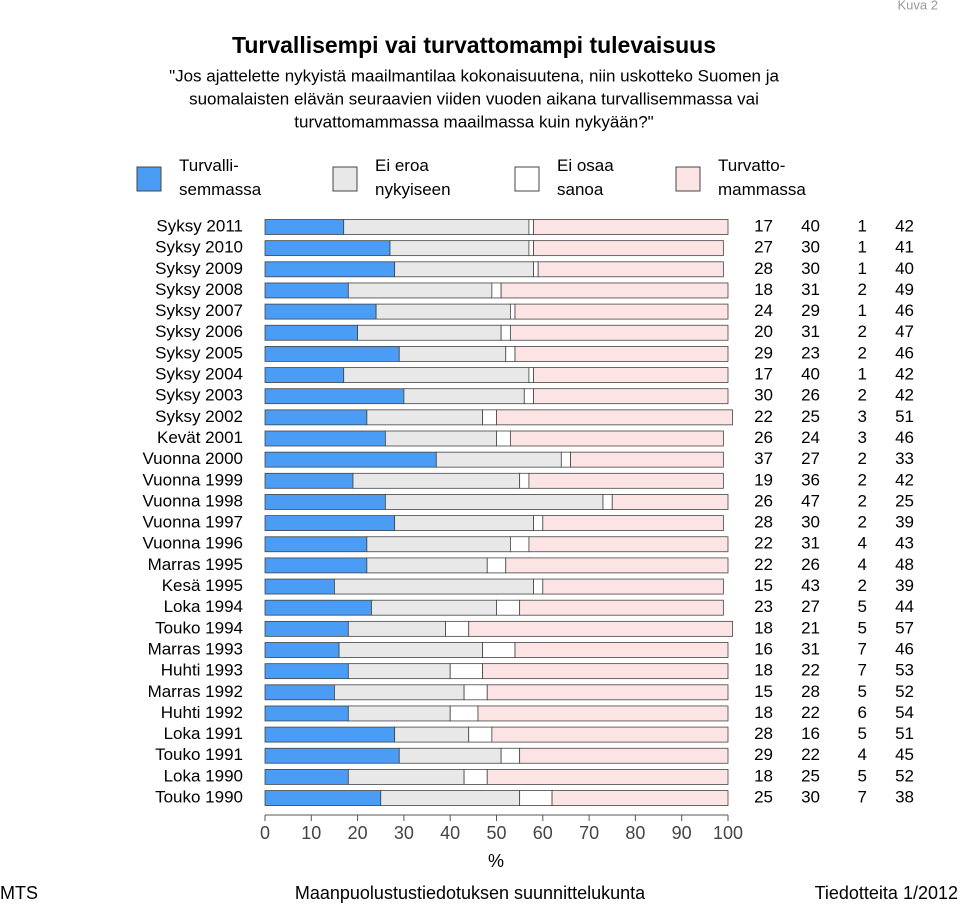  What do you see at coordinates (543, 833) in the screenshot?
I see `x-tick-label: 60` at bounding box center [543, 833].